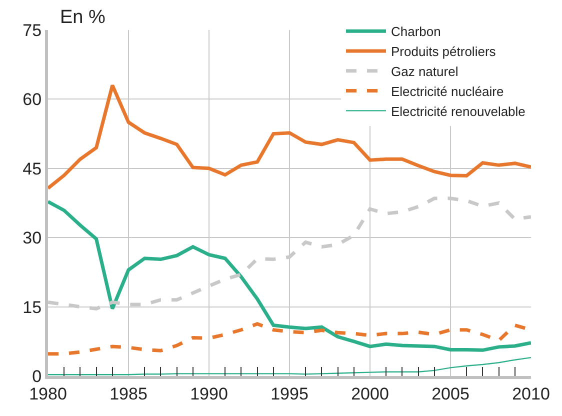 This screenshot has width=562, height=416. What do you see at coordinates (129, 394) in the screenshot?
I see `x-tick-label: 1985` at bounding box center [129, 394].